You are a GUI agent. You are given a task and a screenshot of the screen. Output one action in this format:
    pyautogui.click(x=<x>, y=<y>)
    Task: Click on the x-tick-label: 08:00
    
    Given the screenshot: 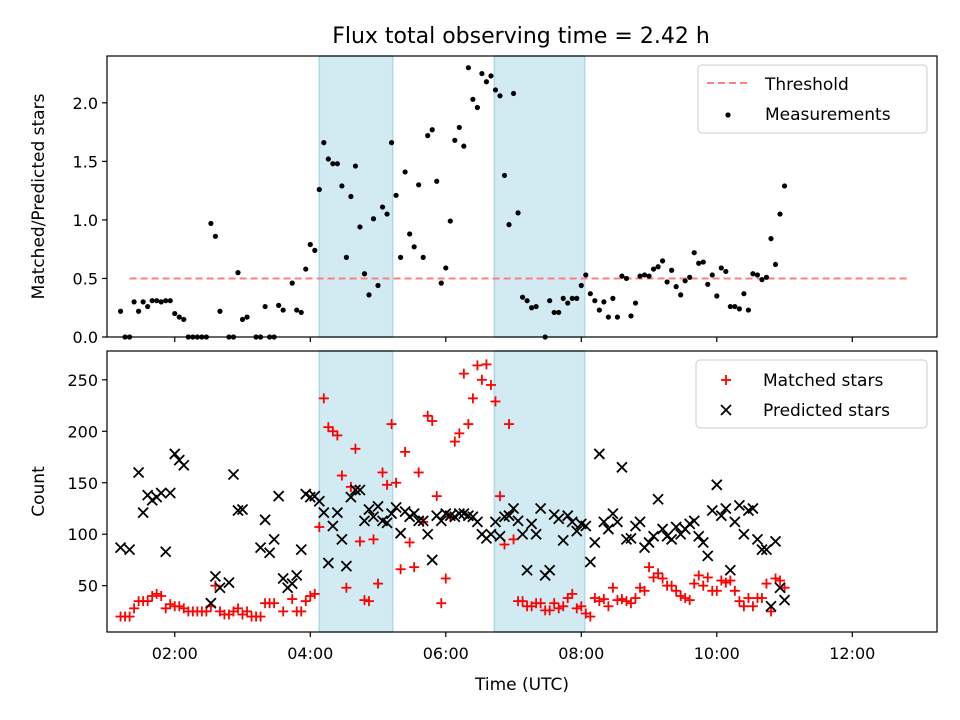 What is the action you would take?
    pyautogui.click(x=581, y=653)
    